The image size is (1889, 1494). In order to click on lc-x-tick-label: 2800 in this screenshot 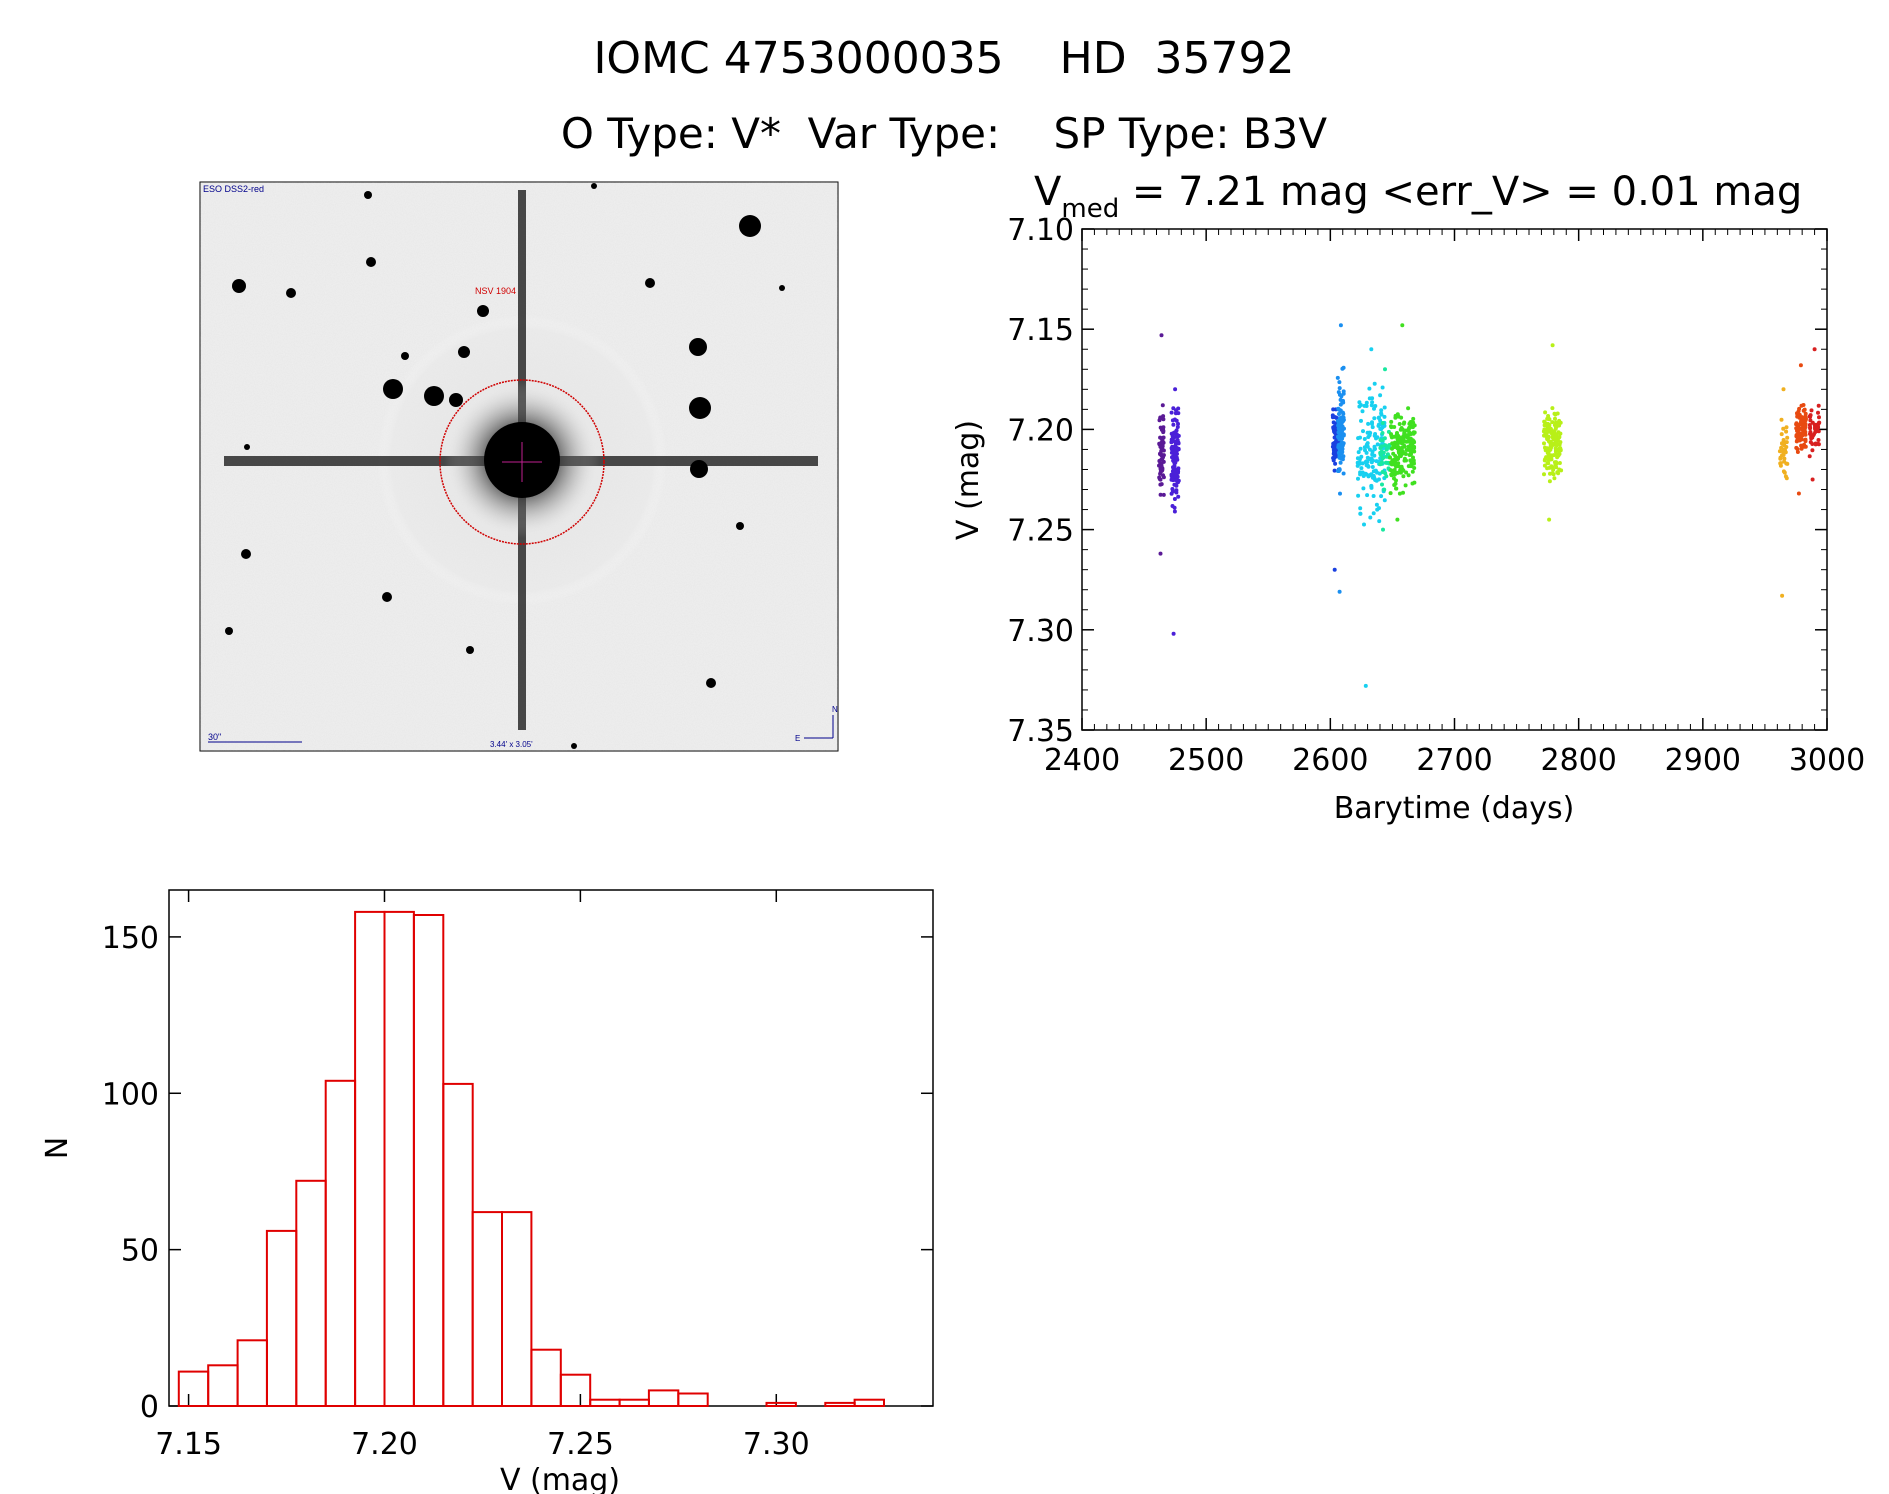, I will do `click(1578, 760)`.